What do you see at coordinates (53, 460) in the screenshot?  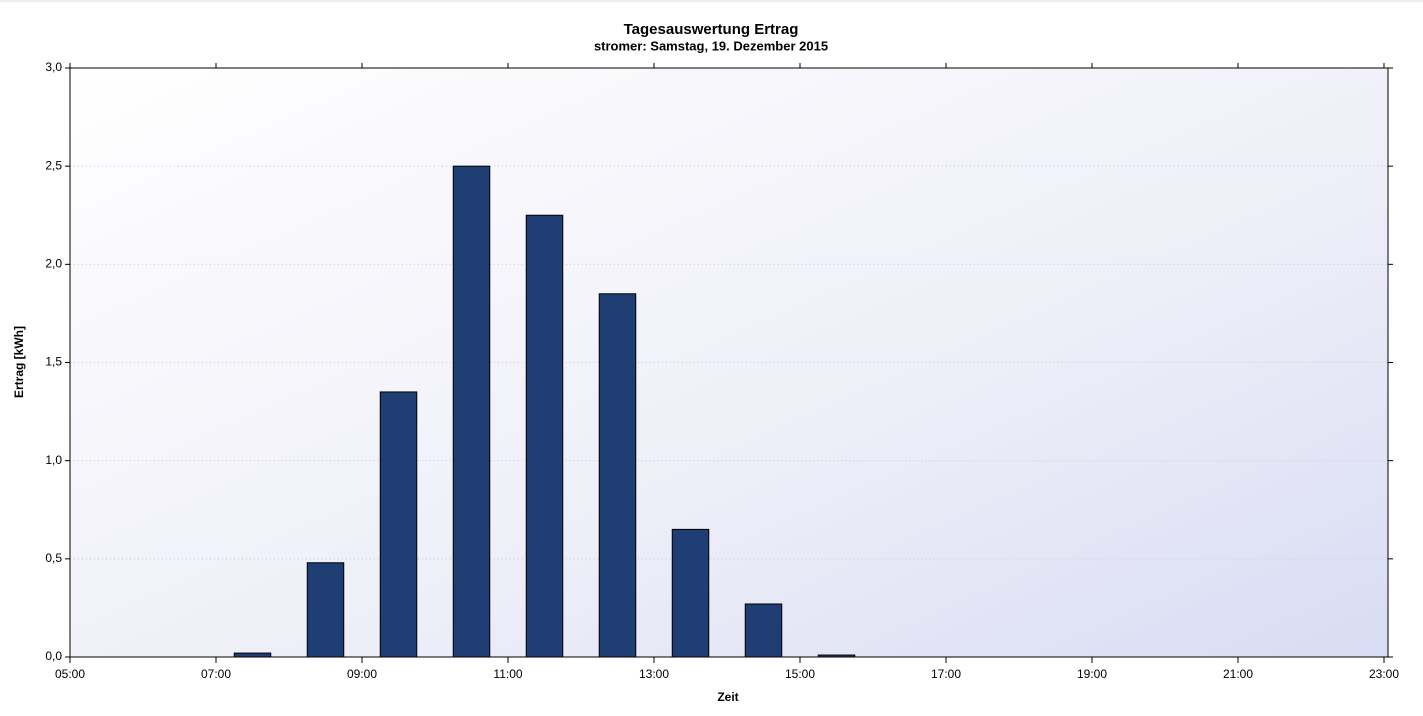 I see `y-tick-label: 1,0` at bounding box center [53, 460].